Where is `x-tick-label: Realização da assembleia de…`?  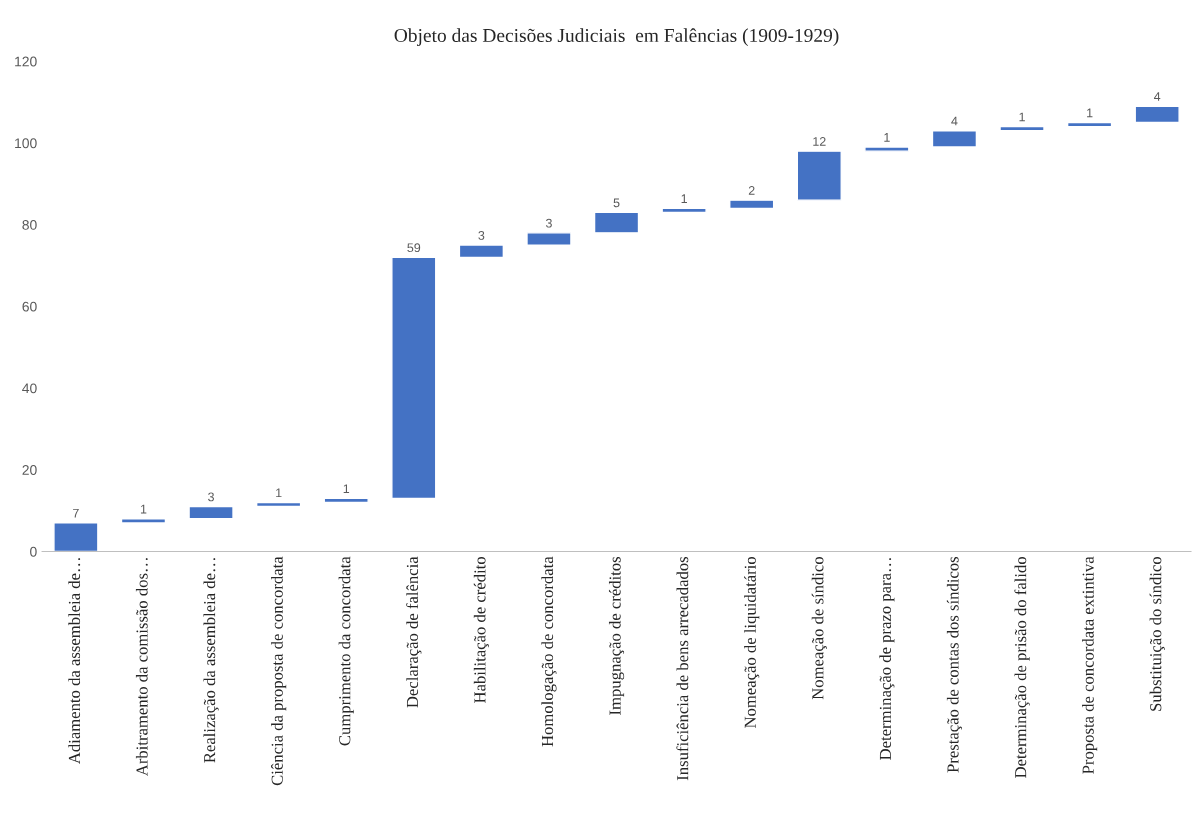 x-tick-label: Realização da assembleia de… is located at coordinates (211, 660).